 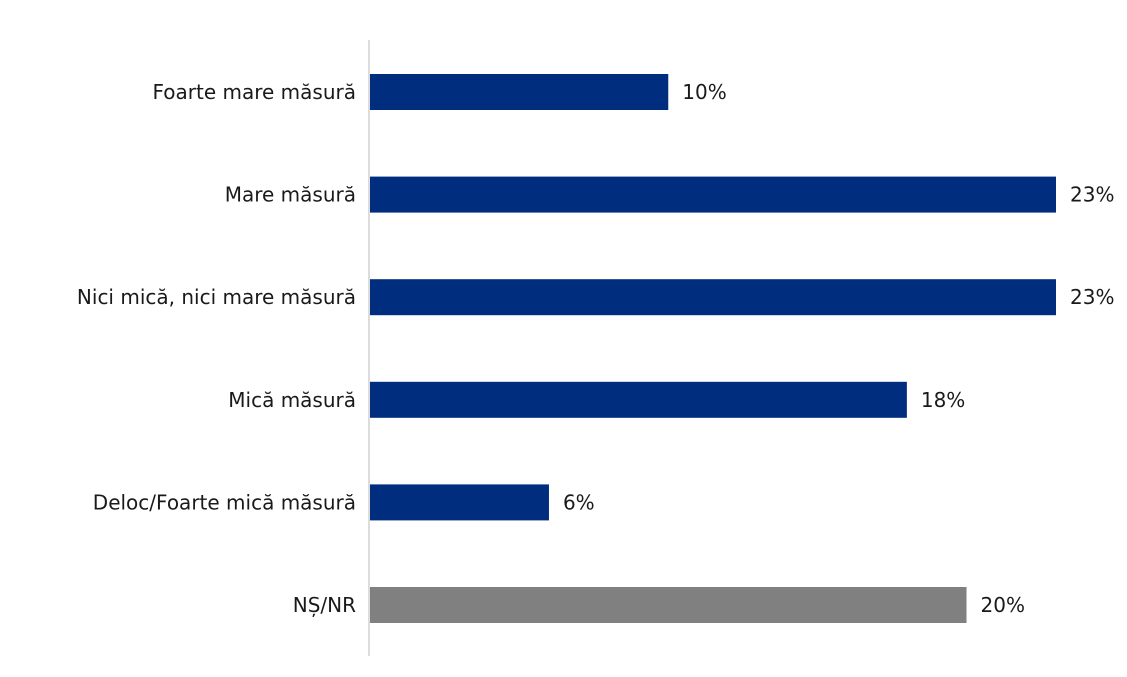 What do you see at coordinates (943, 400) in the screenshot?
I see `value-label-3: 18%` at bounding box center [943, 400].